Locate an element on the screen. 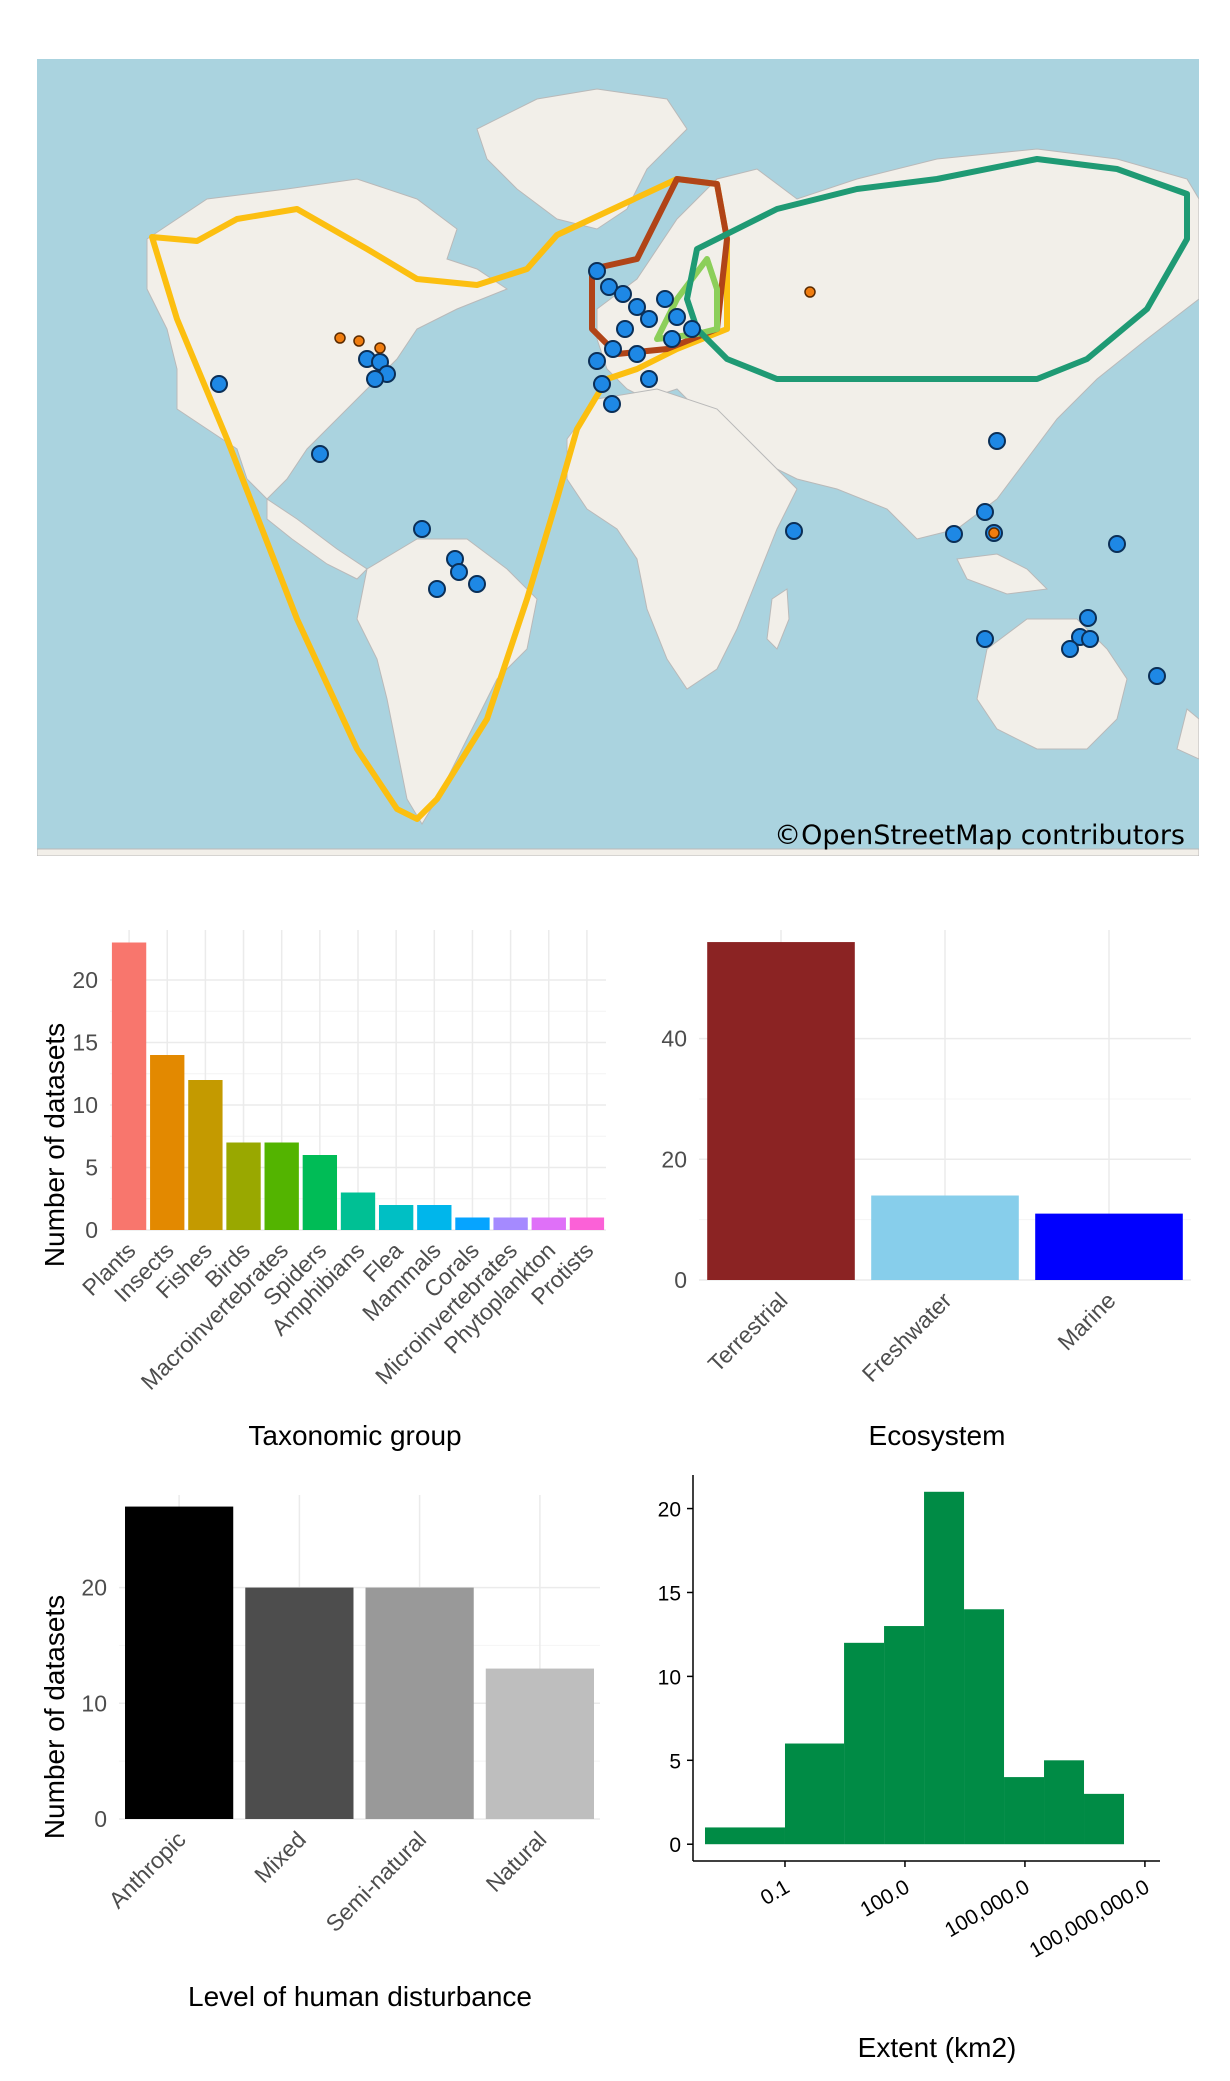  taxon-ytick-label: 5 is located at coordinates (91, 1168).